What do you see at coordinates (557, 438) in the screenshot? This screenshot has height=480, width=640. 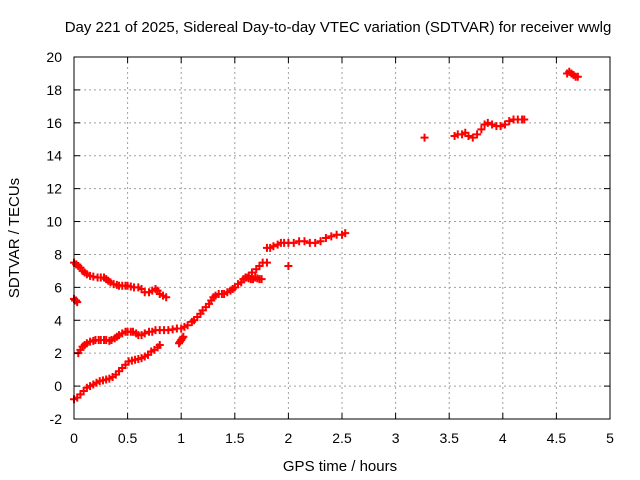 I see `x-tick-label: 4.5` at bounding box center [557, 438].